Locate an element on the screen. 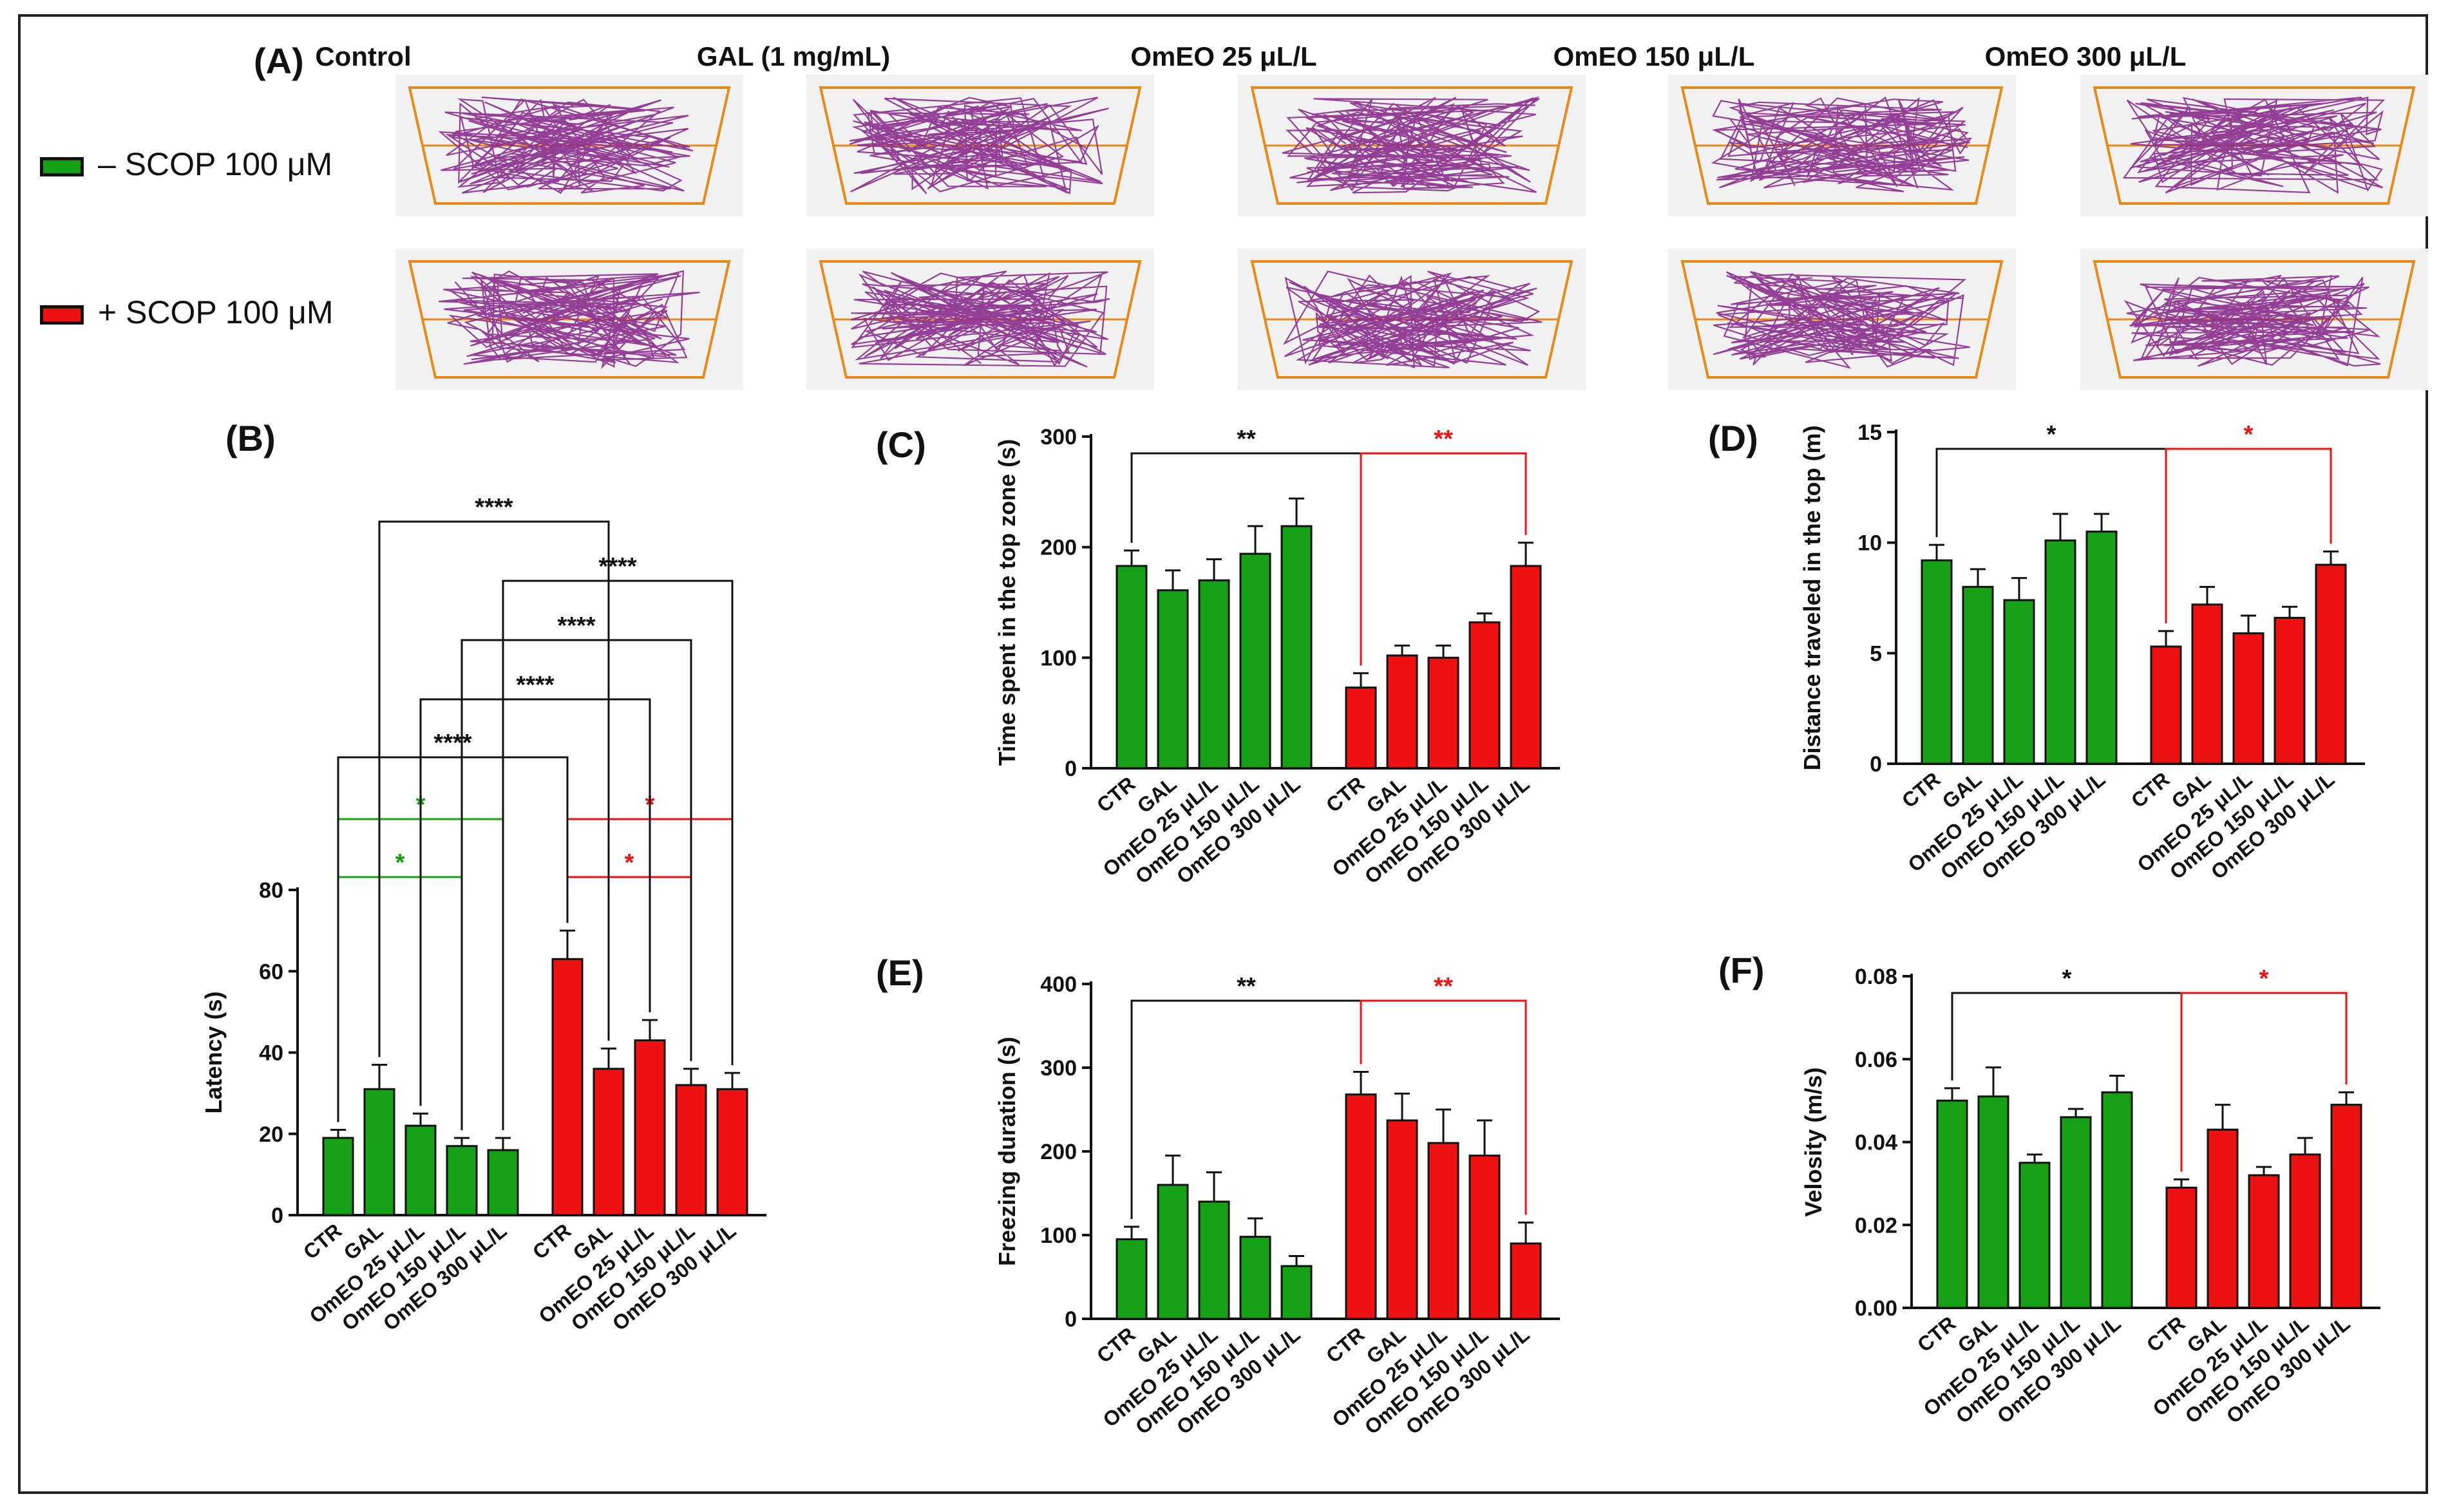 The height and width of the screenshot is (1512, 2450). track-panel-control-plus-scop is located at coordinates (569, 319).